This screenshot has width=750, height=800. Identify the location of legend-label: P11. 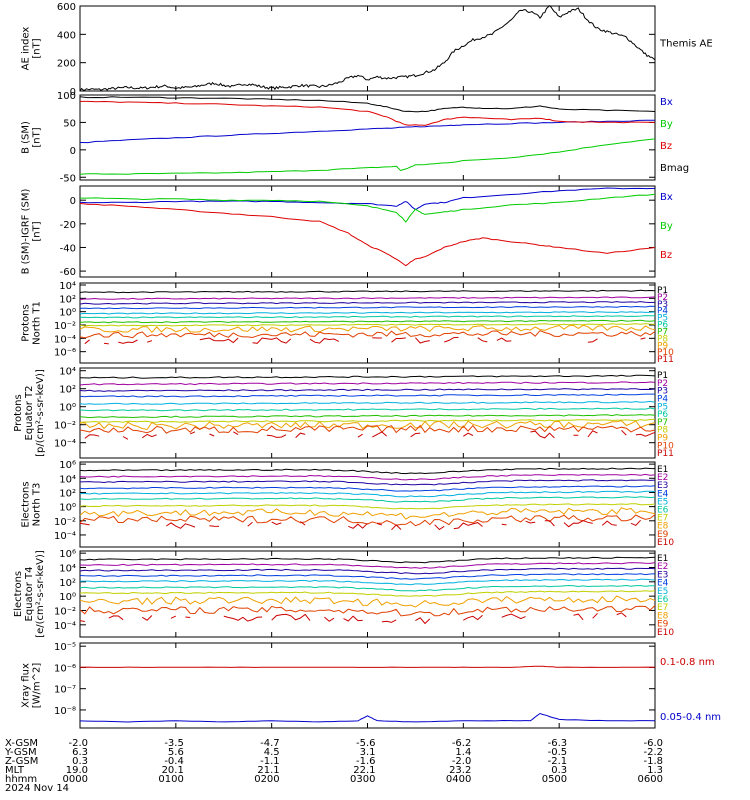
(665, 454).